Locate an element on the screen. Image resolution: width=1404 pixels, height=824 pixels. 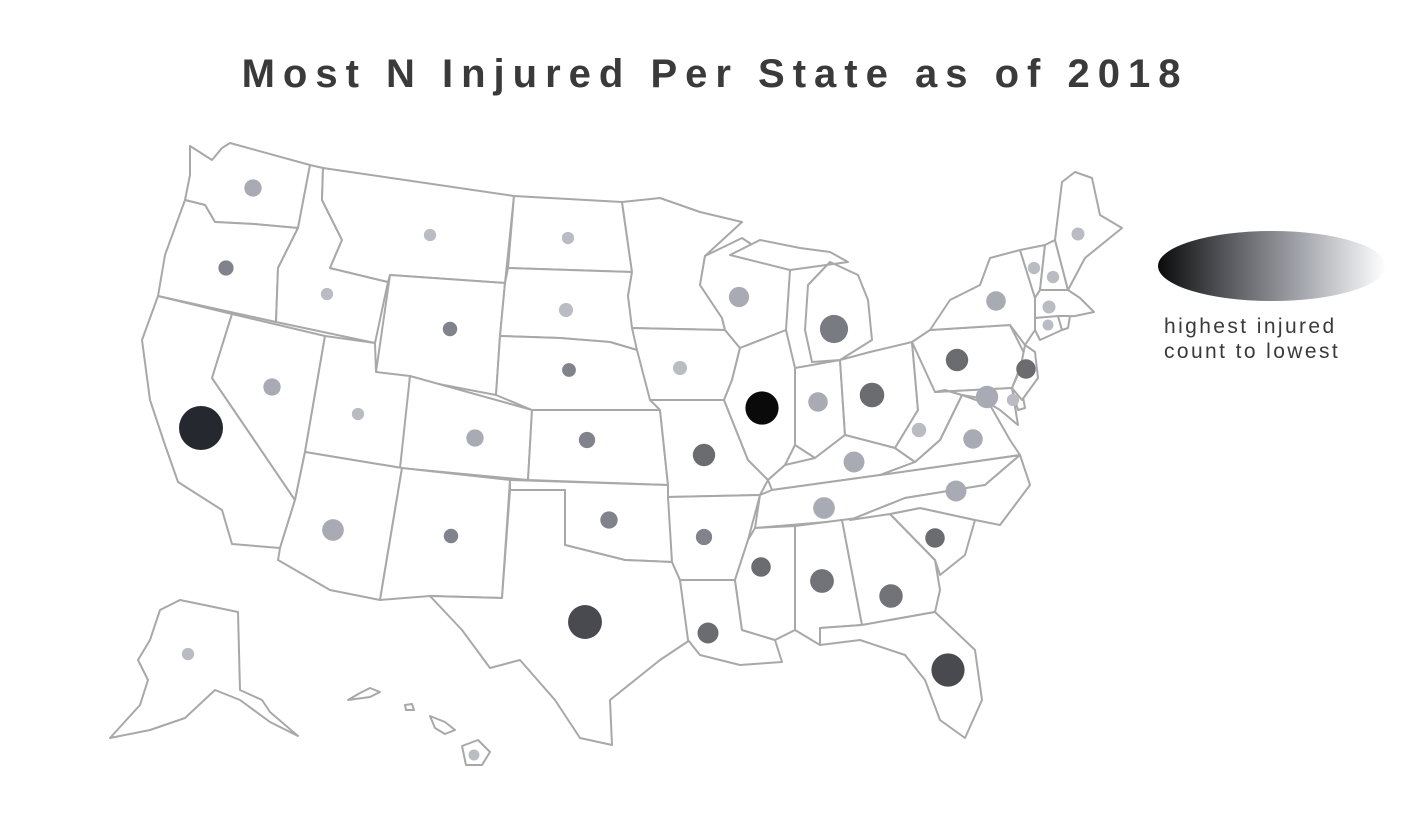
marker-al is located at coordinates (822, 581).